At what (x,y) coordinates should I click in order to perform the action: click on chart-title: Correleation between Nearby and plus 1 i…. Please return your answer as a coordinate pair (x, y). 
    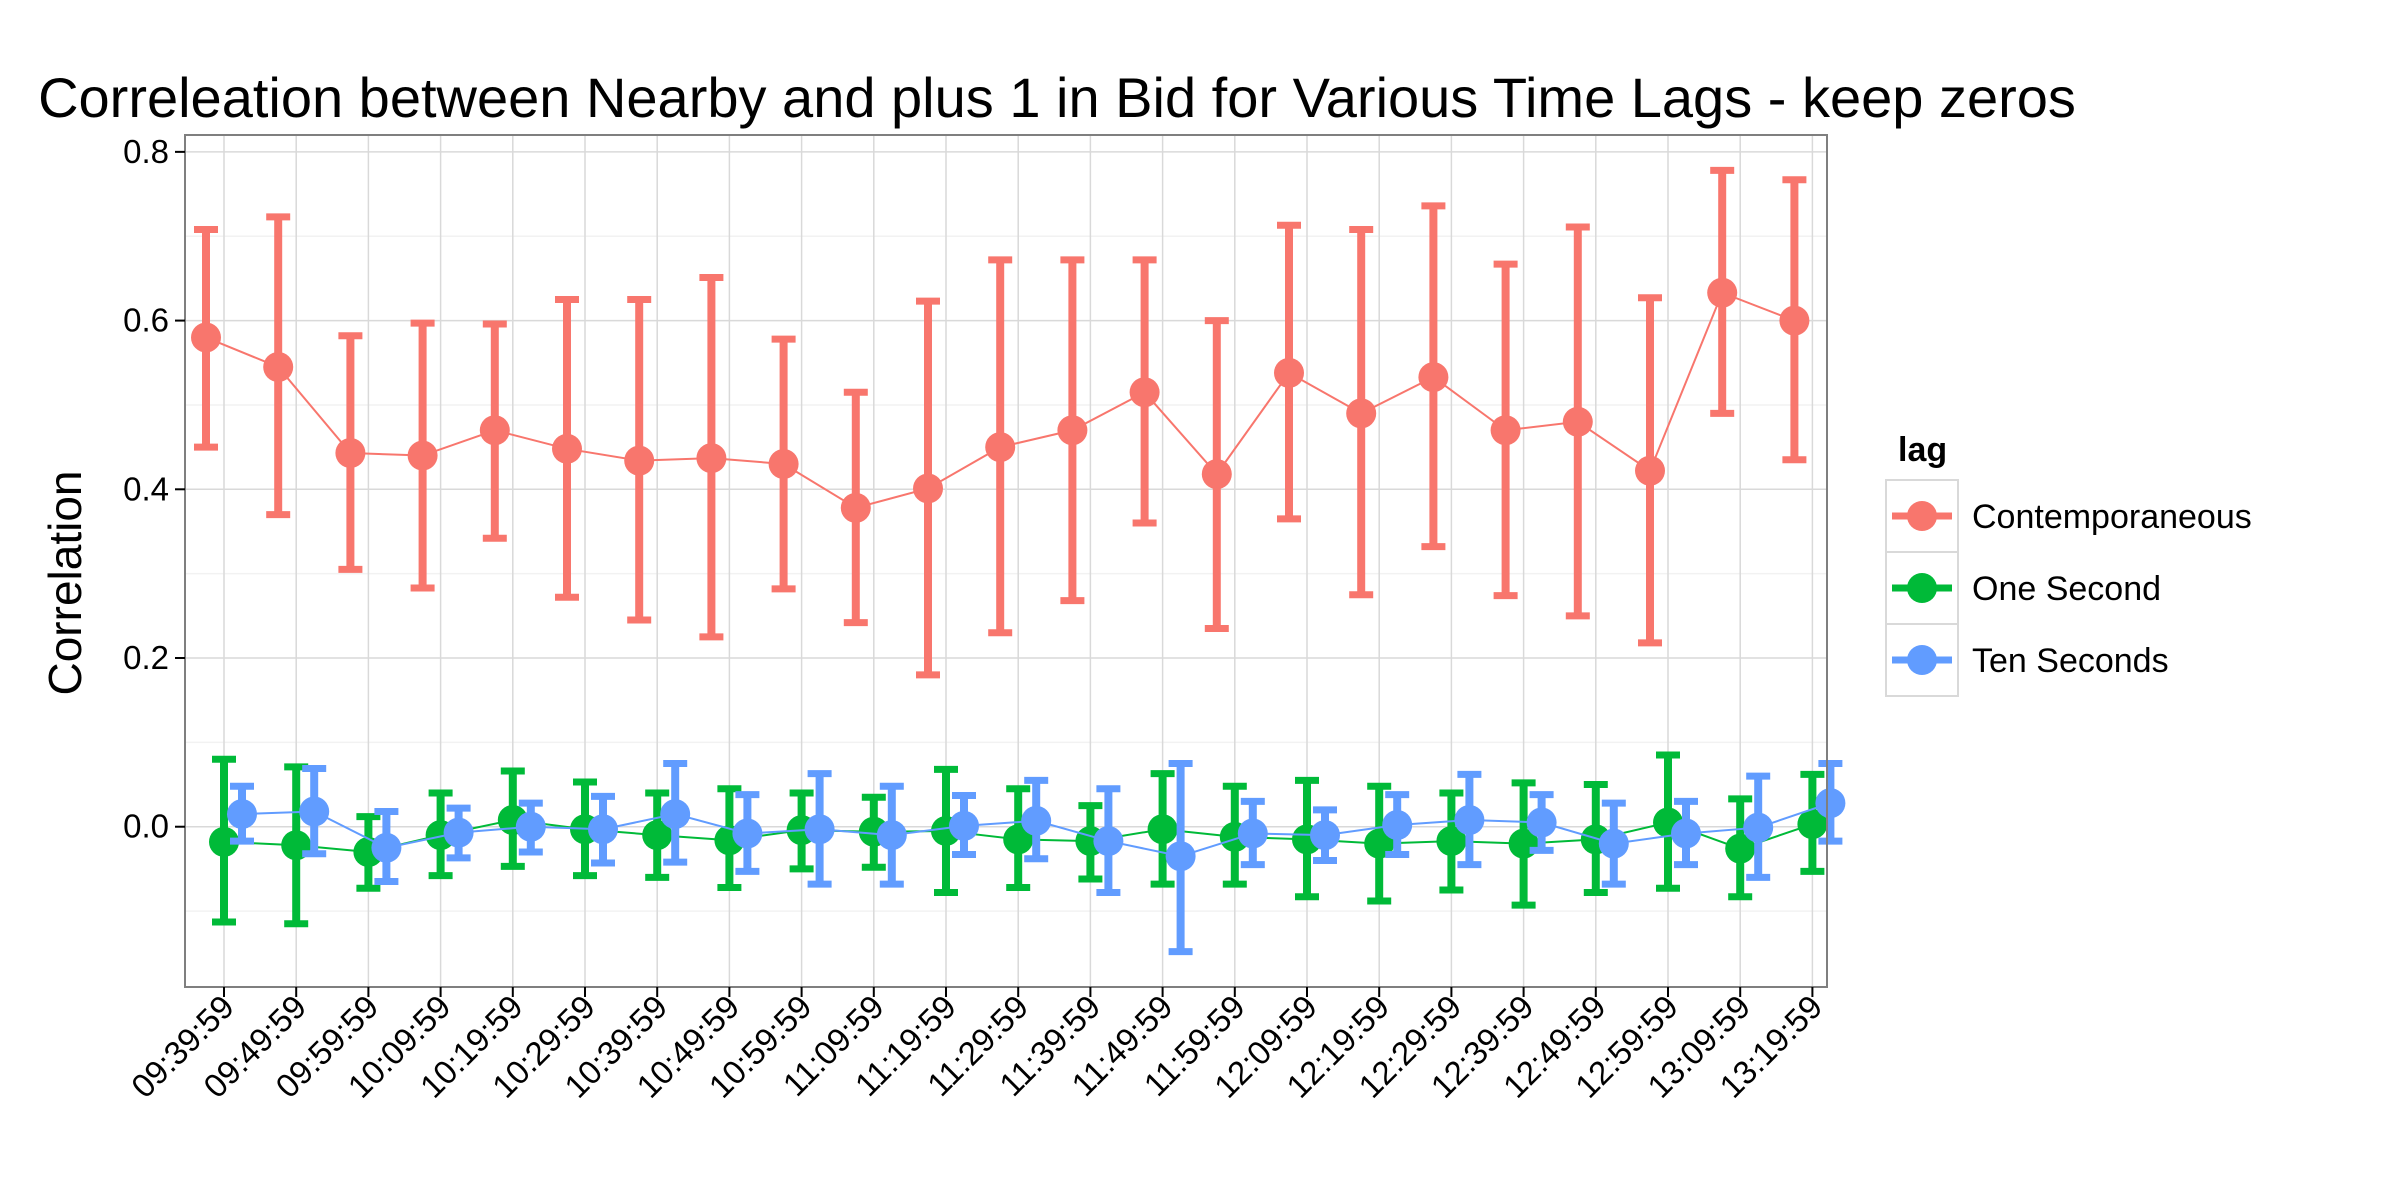
    Looking at the image, I should click on (1057, 97).